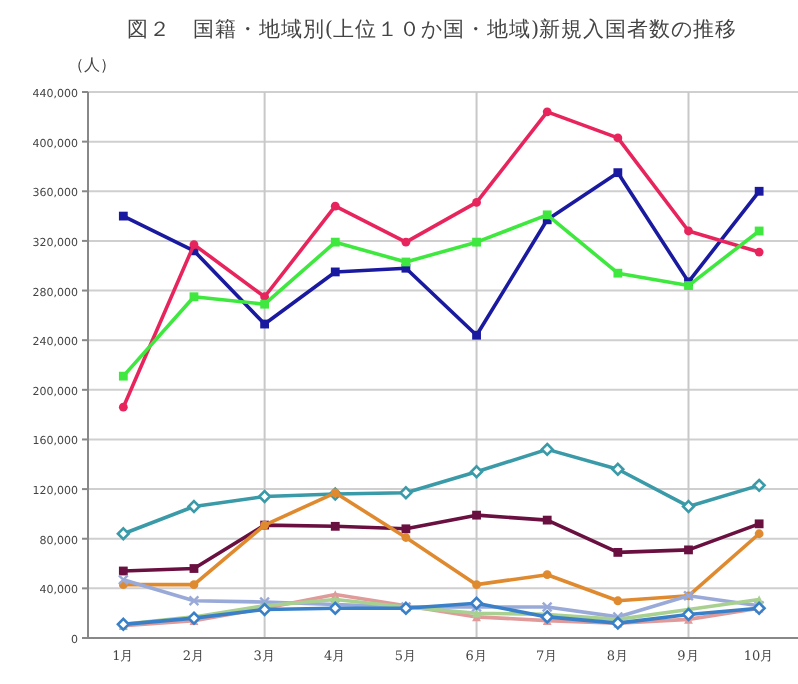 Image resolution: width=798 pixels, height=684 pixels. What do you see at coordinates (92, 65) in the screenshot?
I see `y-axis-title: （人）` at bounding box center [92, 65].